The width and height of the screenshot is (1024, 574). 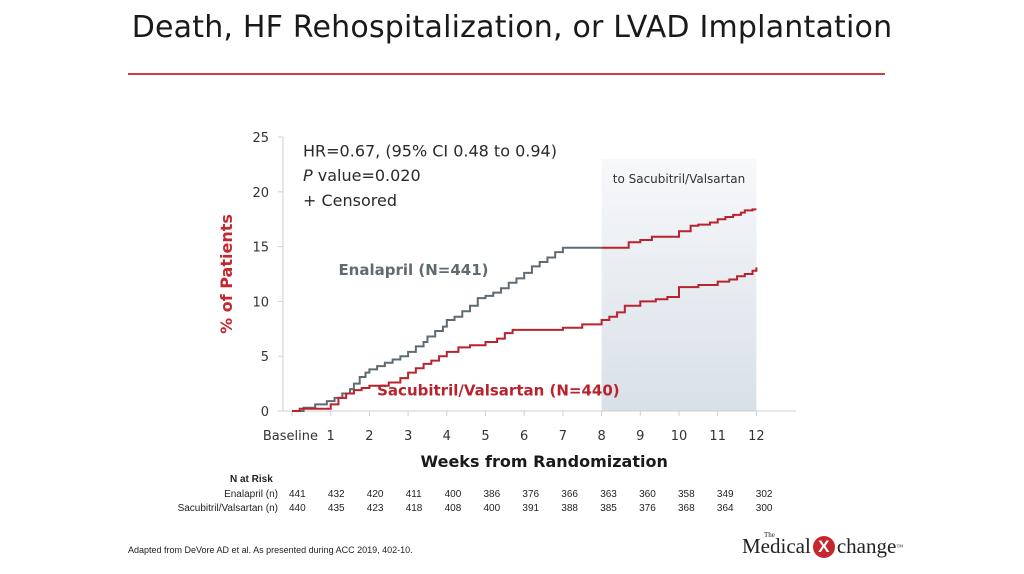 I want to click on logo-change: change, so click(x=866, y=546).